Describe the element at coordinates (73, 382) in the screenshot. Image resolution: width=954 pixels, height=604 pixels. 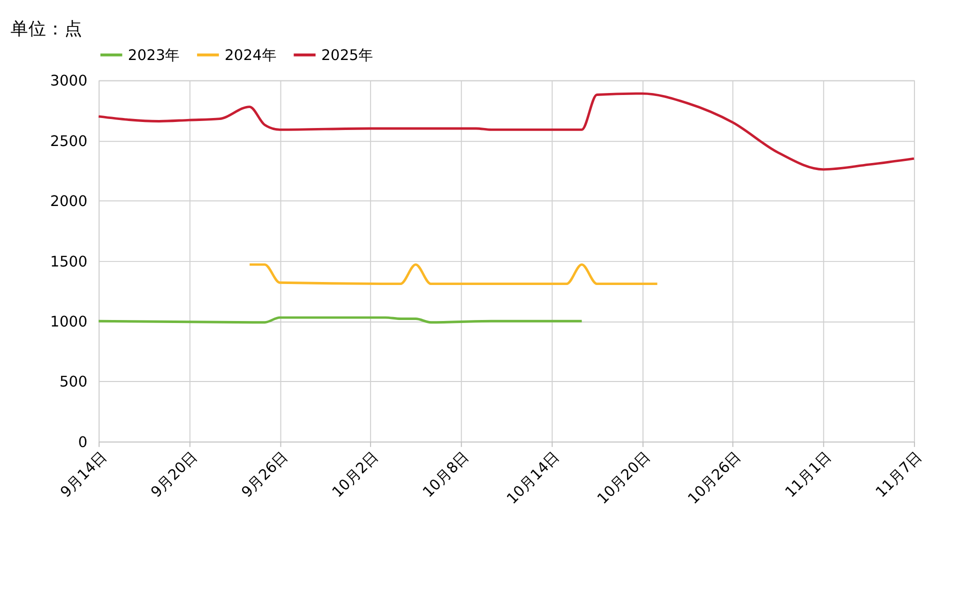
I see `y-tick-label: 500` at that location.